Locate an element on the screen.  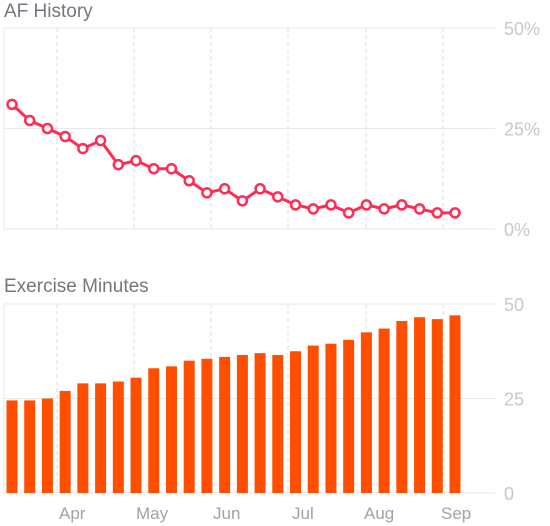
month-tick-label: May is located at coordinates (152, 513).